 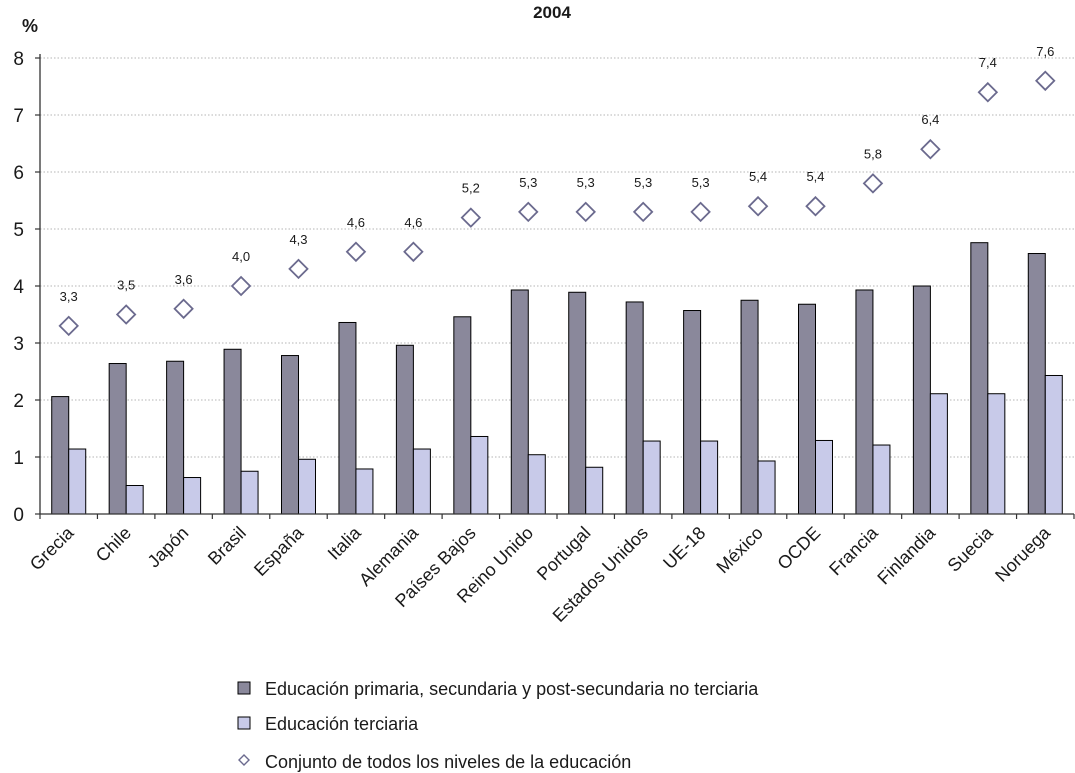 I want to click on x-category-label: Italia, so click(x=345, y=543).